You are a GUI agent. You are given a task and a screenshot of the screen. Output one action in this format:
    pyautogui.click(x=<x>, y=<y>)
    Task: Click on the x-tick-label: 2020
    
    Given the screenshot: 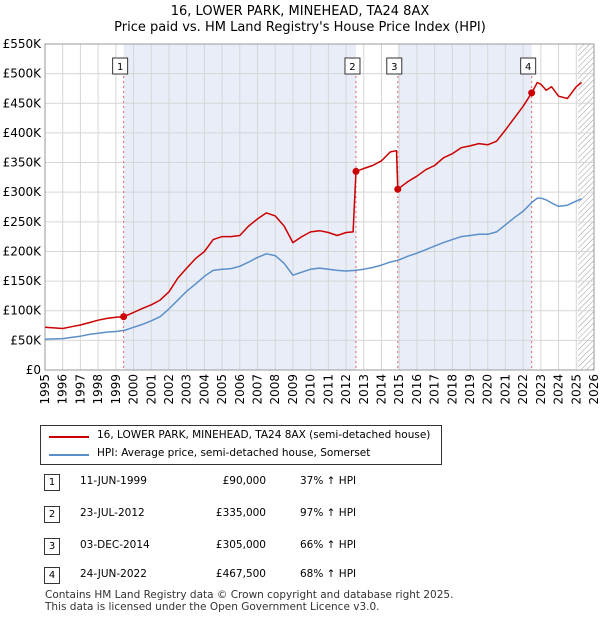 What is the action you would take?
    pyautogui.click(x=488, y=389)
    